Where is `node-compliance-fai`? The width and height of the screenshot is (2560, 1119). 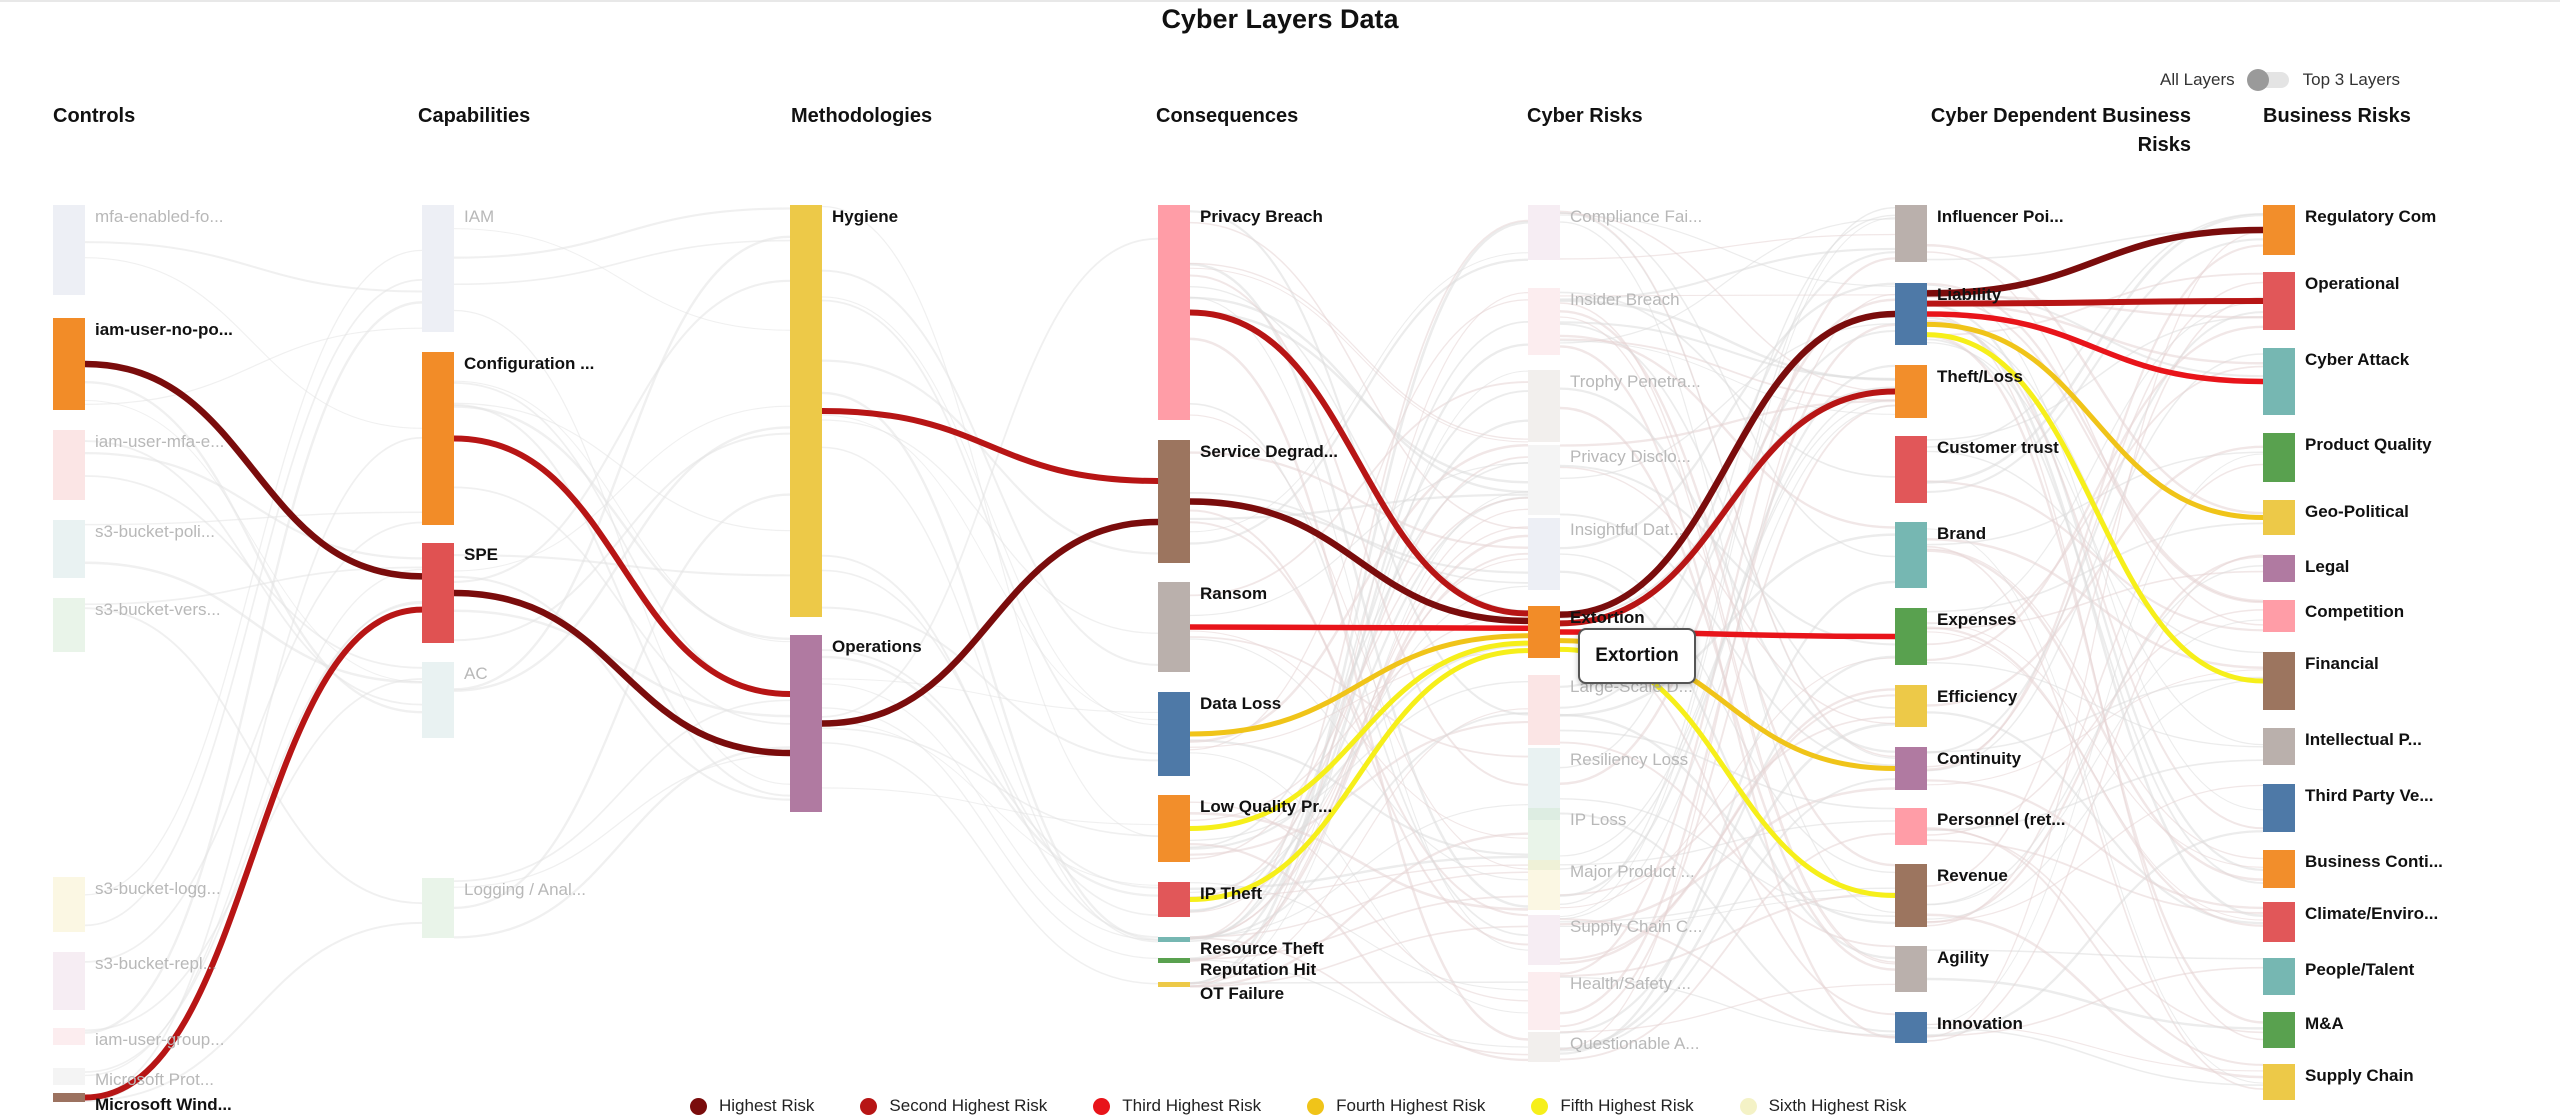 node-compliance-fai is located at coordinates (1544, 232).